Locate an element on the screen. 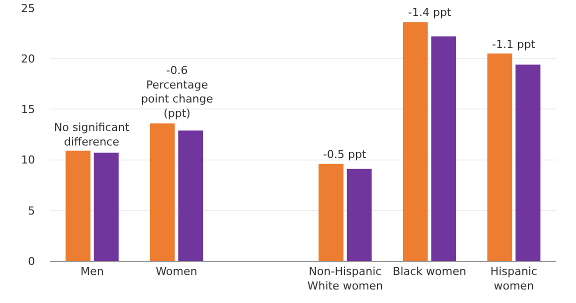  y-tick-label: 0 is located at coordinates (31, 261).